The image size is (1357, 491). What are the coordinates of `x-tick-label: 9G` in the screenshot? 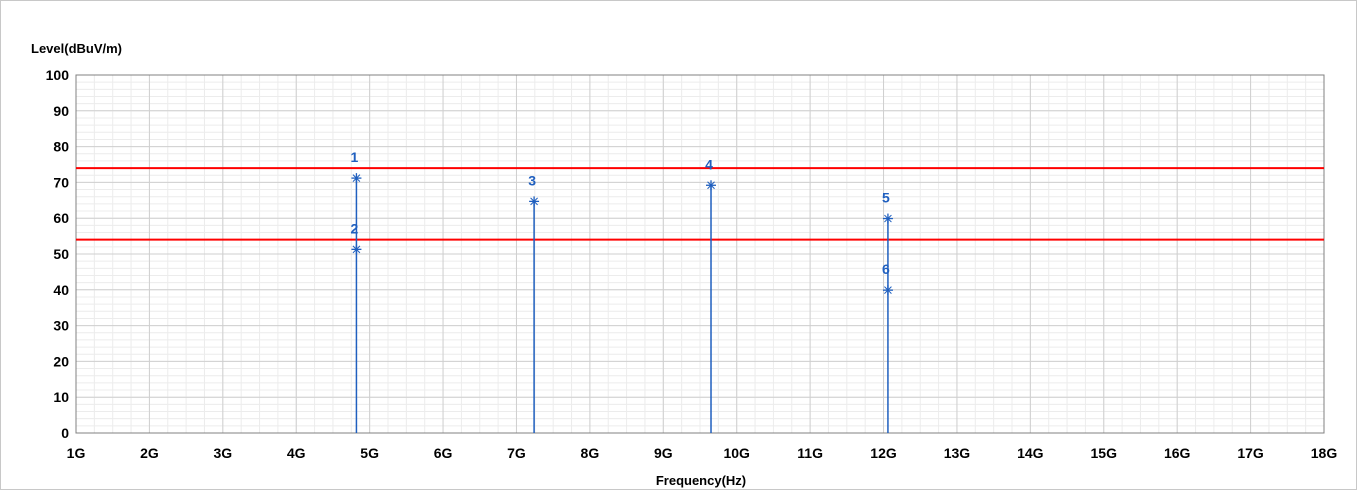 It's located at (663, 453).